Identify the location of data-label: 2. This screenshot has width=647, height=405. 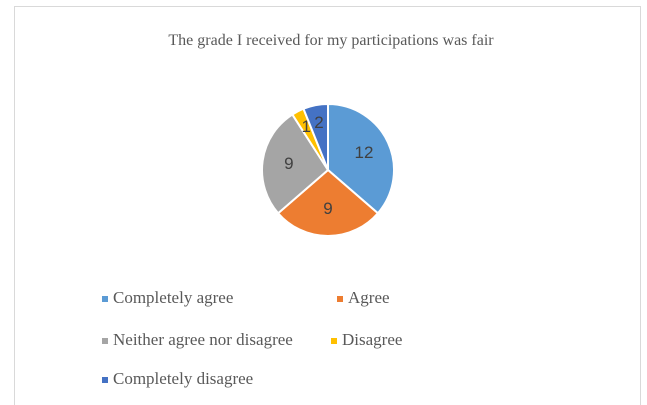
(318, 122).